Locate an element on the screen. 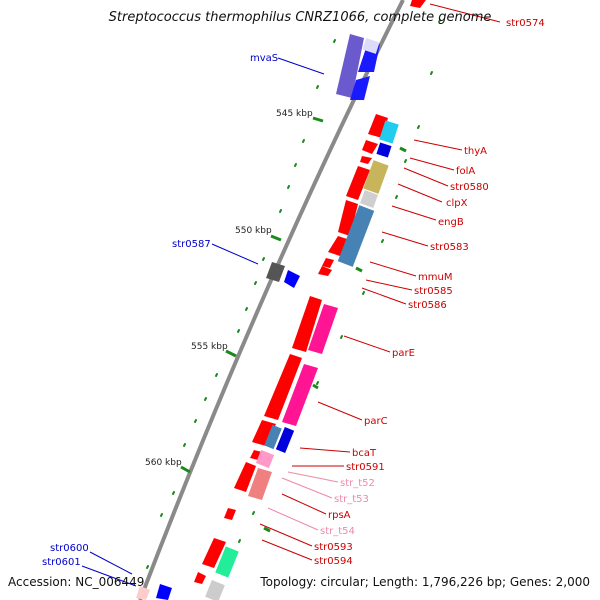  label-str_t53: str_t53 is located at coordinates (351, 499).